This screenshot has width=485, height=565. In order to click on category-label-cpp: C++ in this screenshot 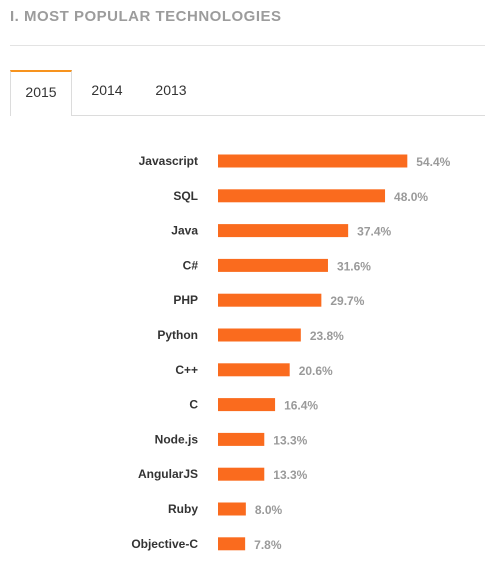, I will do `click(186, 370)`.